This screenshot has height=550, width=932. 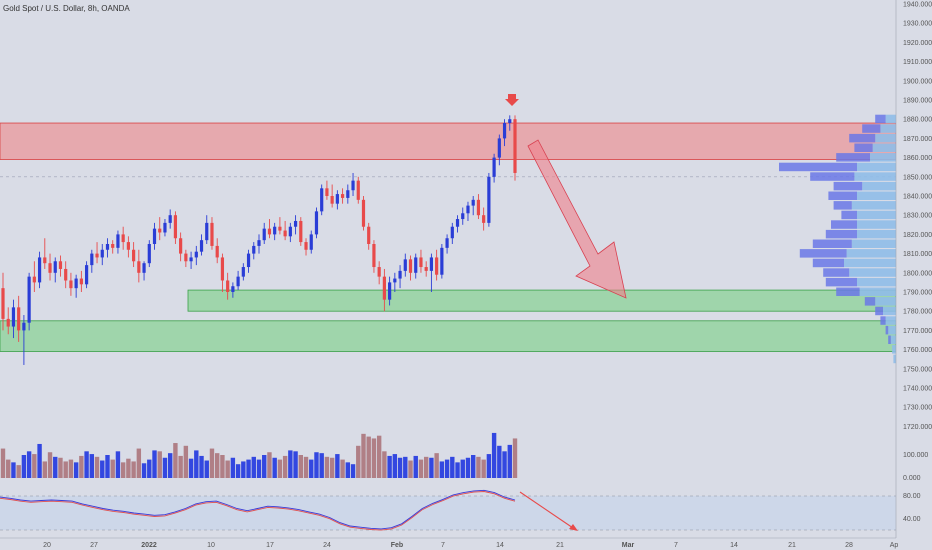 I want to click on time-tick-label: 21, so click(x=560, y=545).